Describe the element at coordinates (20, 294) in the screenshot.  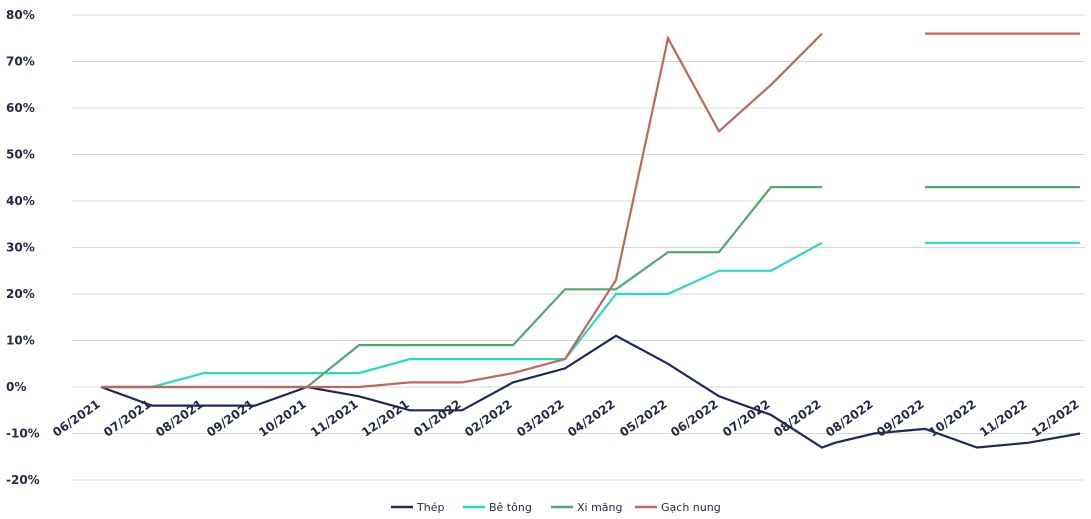
I see `y-tick-label: 20%` at that location.